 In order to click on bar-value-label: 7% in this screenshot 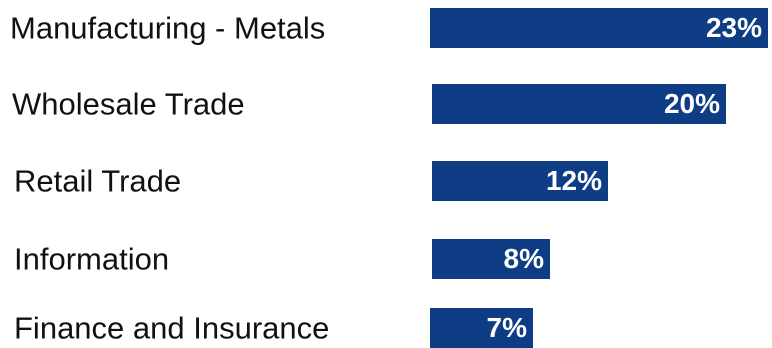, I will do `click(506, 327)`.